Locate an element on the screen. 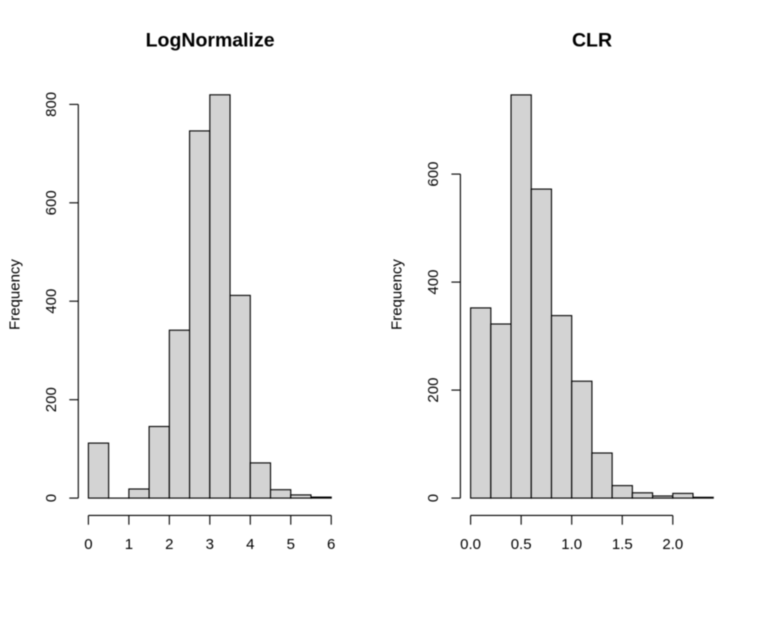 The height and width of the screenshot is (618, 764). svg-text: 4 is located at coordinates (250, 544).